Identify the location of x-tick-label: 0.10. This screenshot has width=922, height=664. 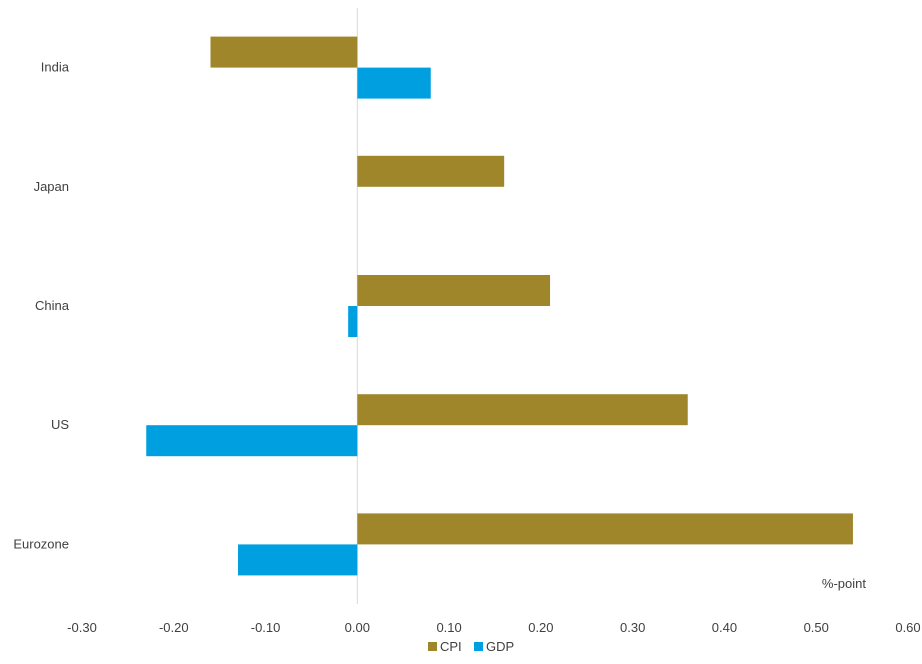
(448, 627).